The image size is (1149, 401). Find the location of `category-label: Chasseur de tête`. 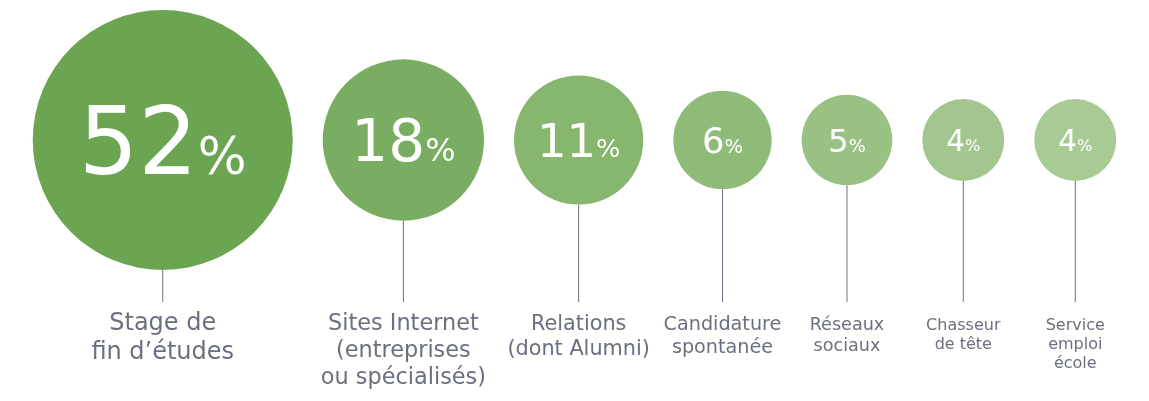

category-label: Chasseur de tête is located at coordinates (963, 334).